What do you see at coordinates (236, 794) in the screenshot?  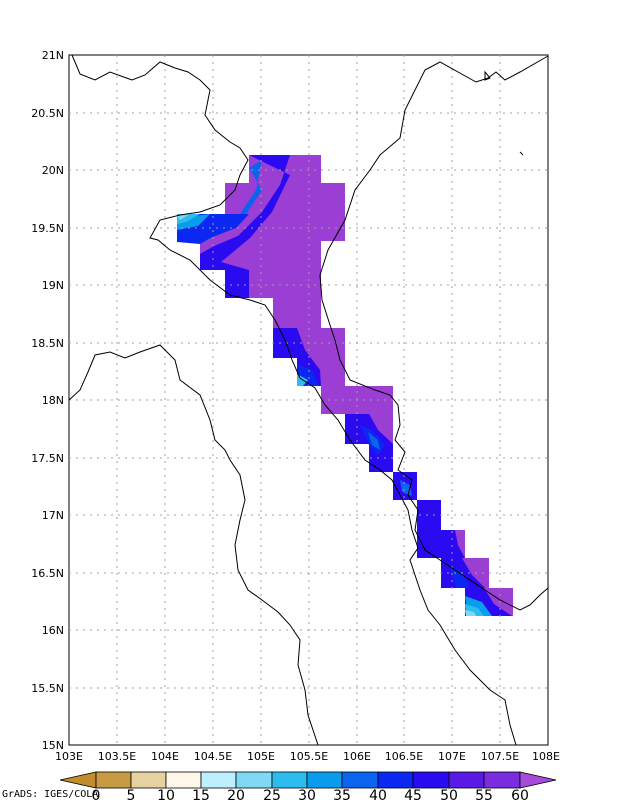 I see `colorbar-label: 20` at bounding box center [236, 794].